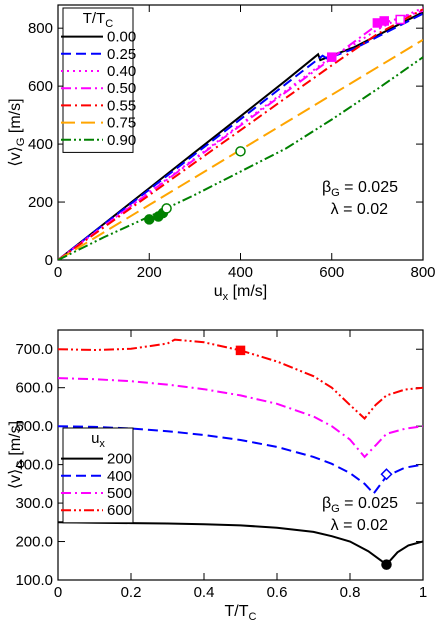  Describe the element at coordinates (40, 202) in the screenshot. I see `y-tick-label: 200` at that location.